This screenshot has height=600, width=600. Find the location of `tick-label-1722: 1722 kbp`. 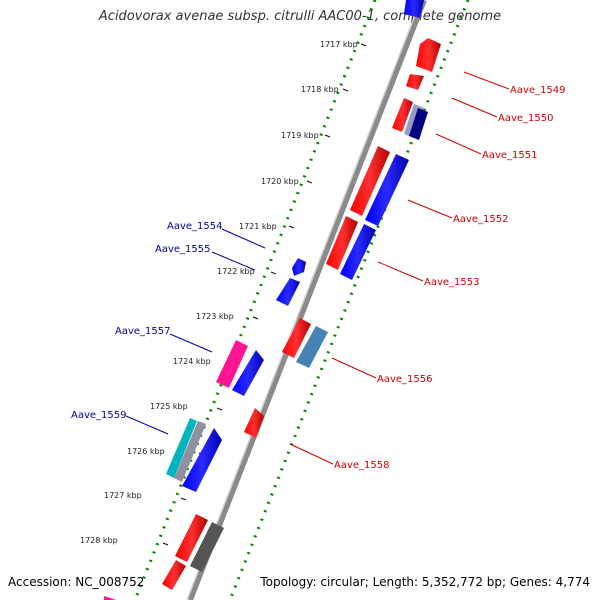

tick-label-1722: 1722 kbp is located at coordinates (236, 271).